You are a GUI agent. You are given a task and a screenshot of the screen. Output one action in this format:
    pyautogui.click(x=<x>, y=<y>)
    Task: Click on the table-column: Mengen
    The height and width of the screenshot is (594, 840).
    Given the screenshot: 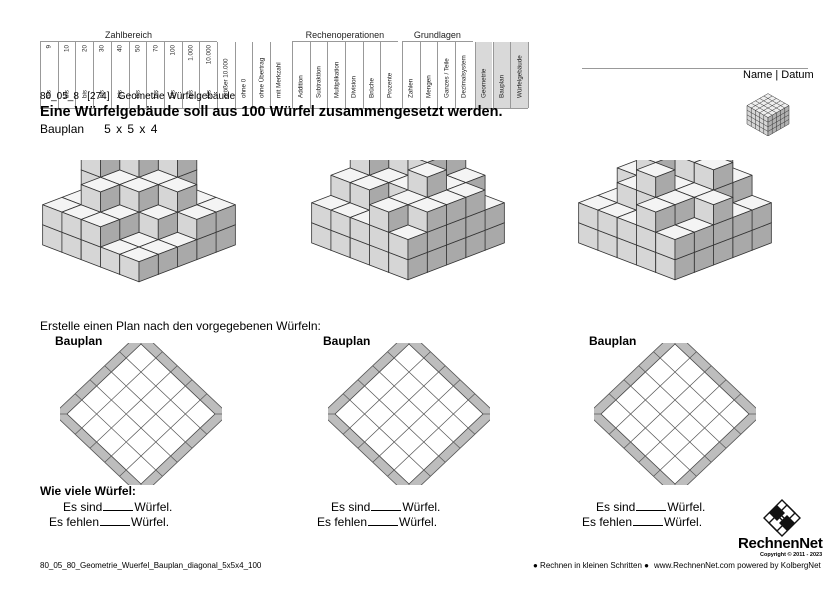 What is the action you would take?
    pyautogui.click(x=428, y=75)
    